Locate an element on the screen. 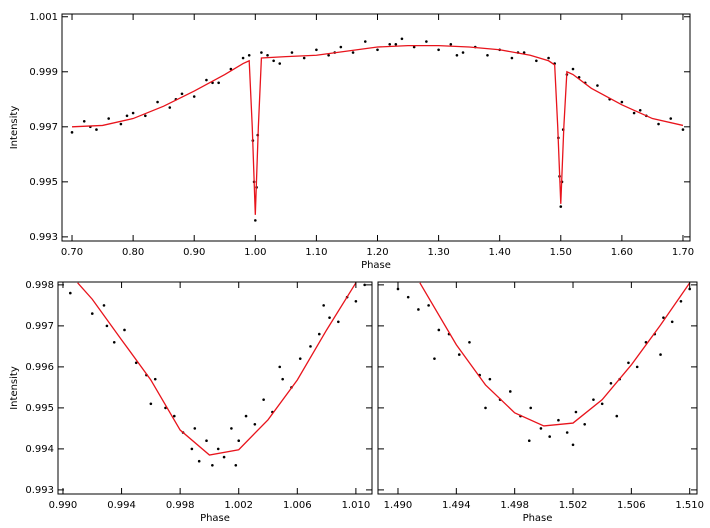 The image size is (710, 528). x-tick-label: 1.494 is located at coordinates (456, 505).